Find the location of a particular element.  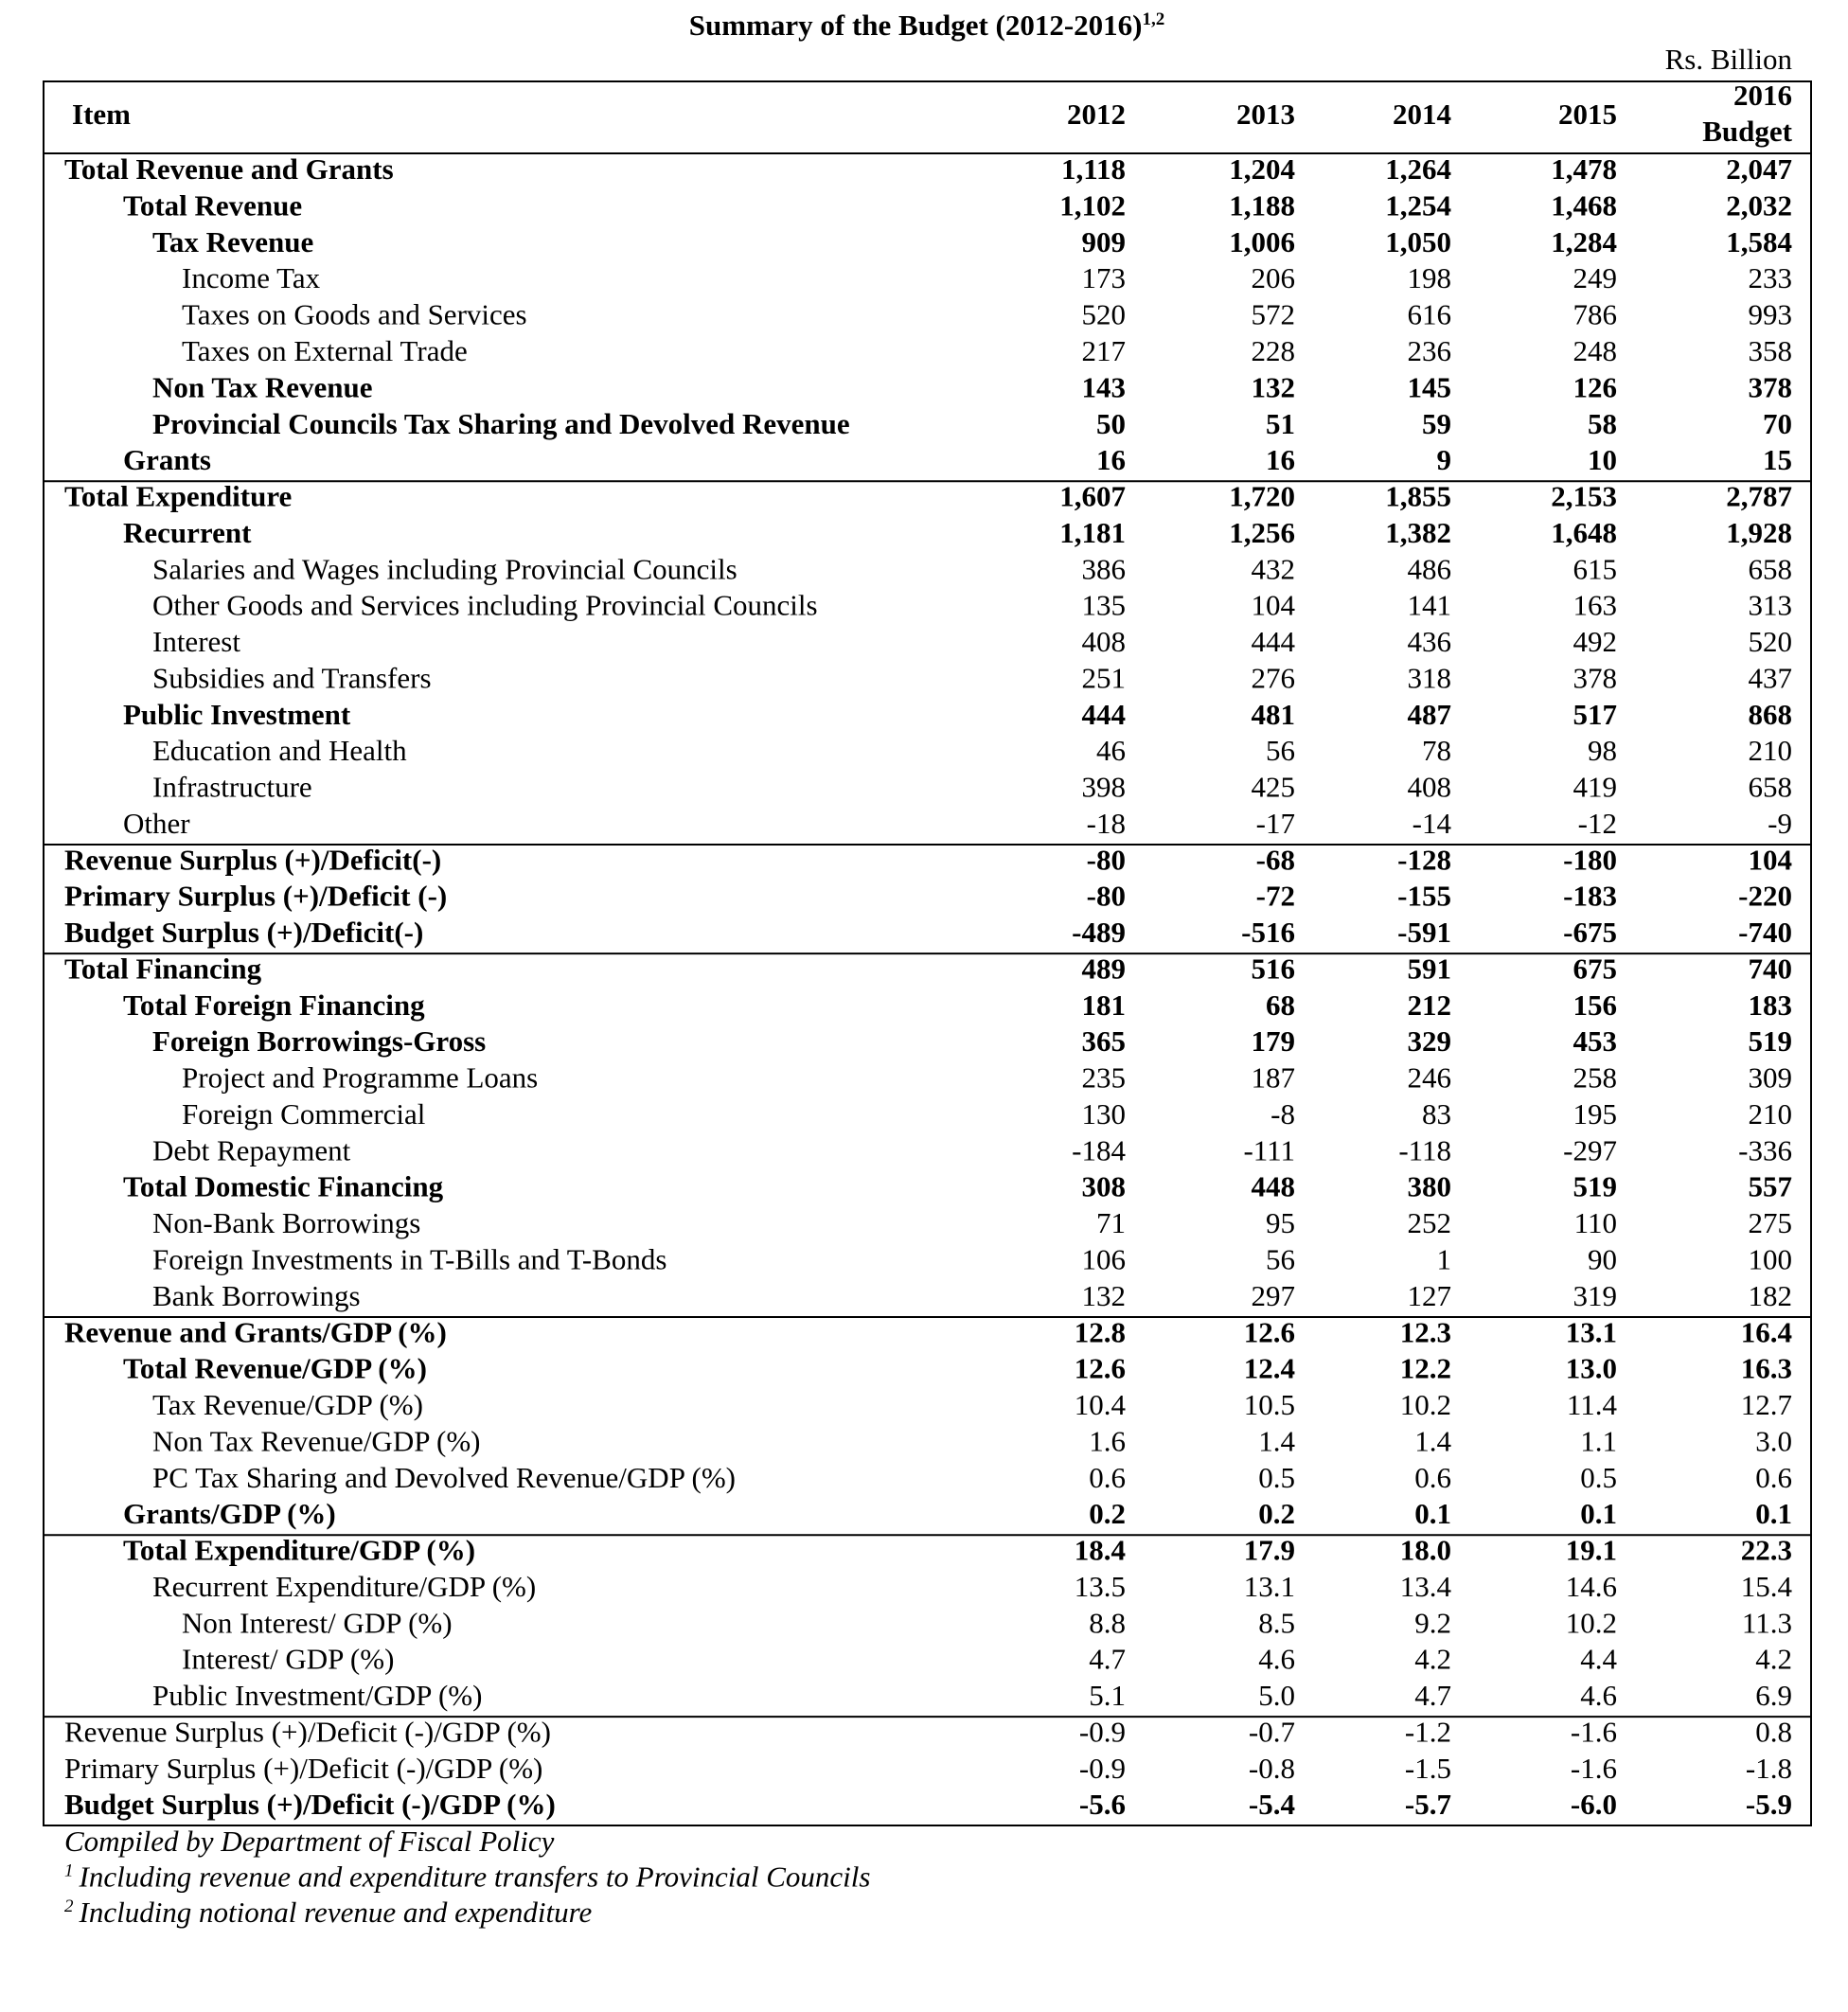

cell-value: 8.8 is located at coordinates (1107, 1622).